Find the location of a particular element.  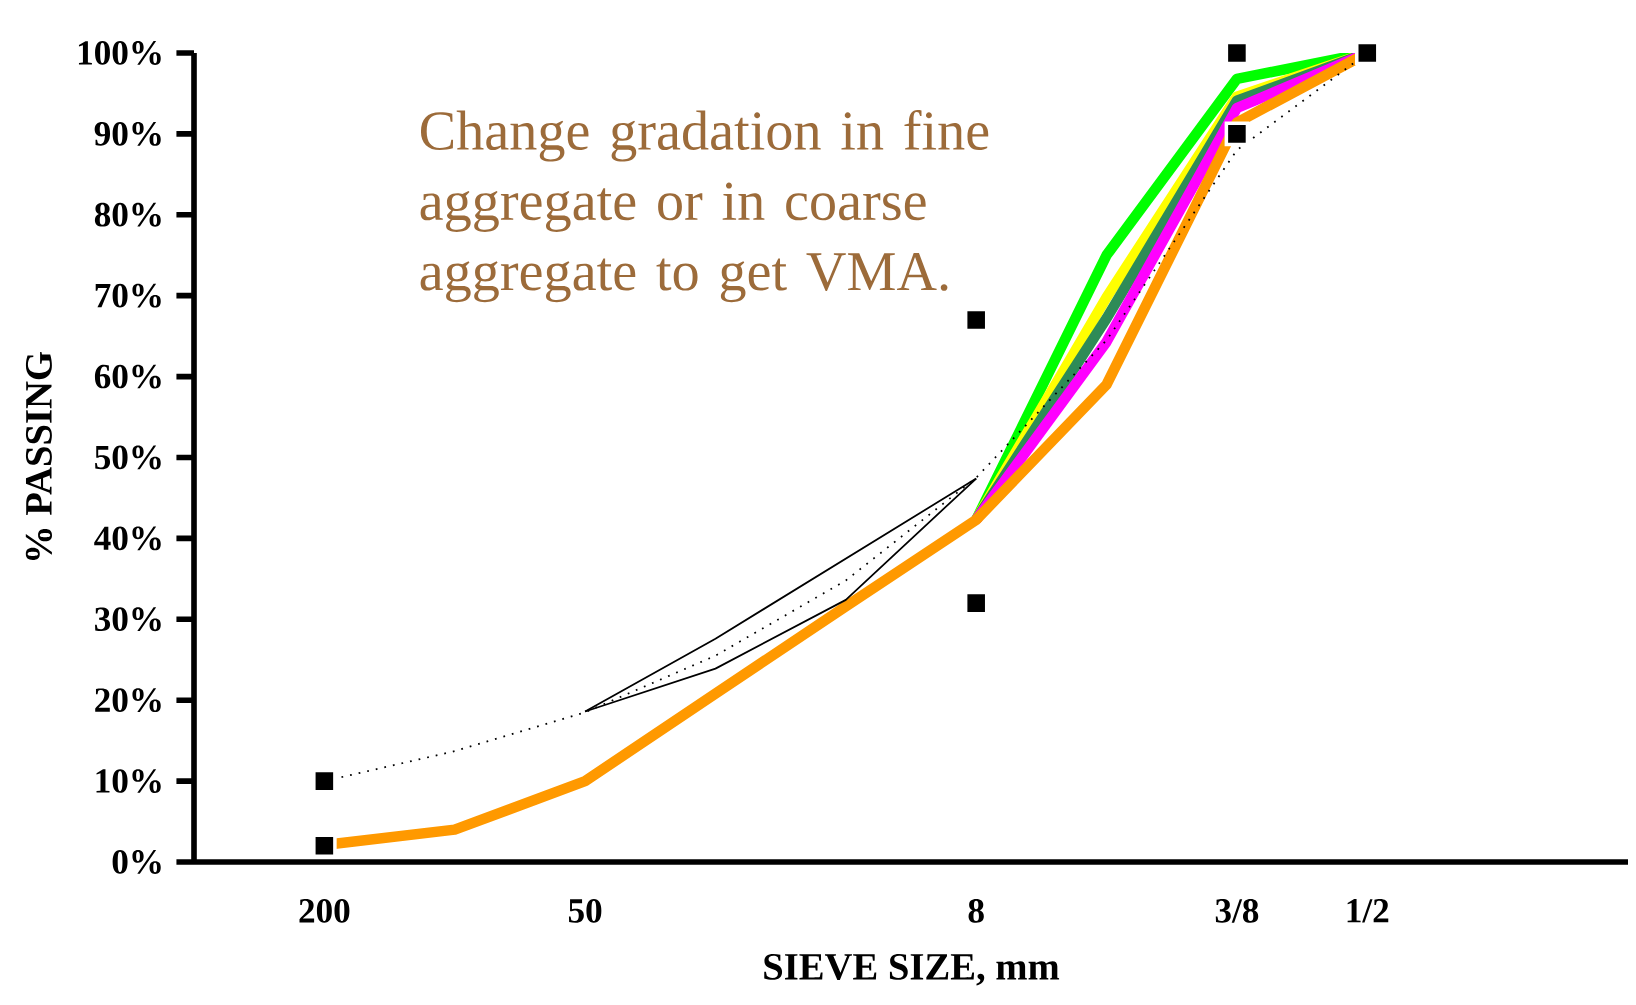

y-tick-label: 90% is located at coordinates (127, 133).